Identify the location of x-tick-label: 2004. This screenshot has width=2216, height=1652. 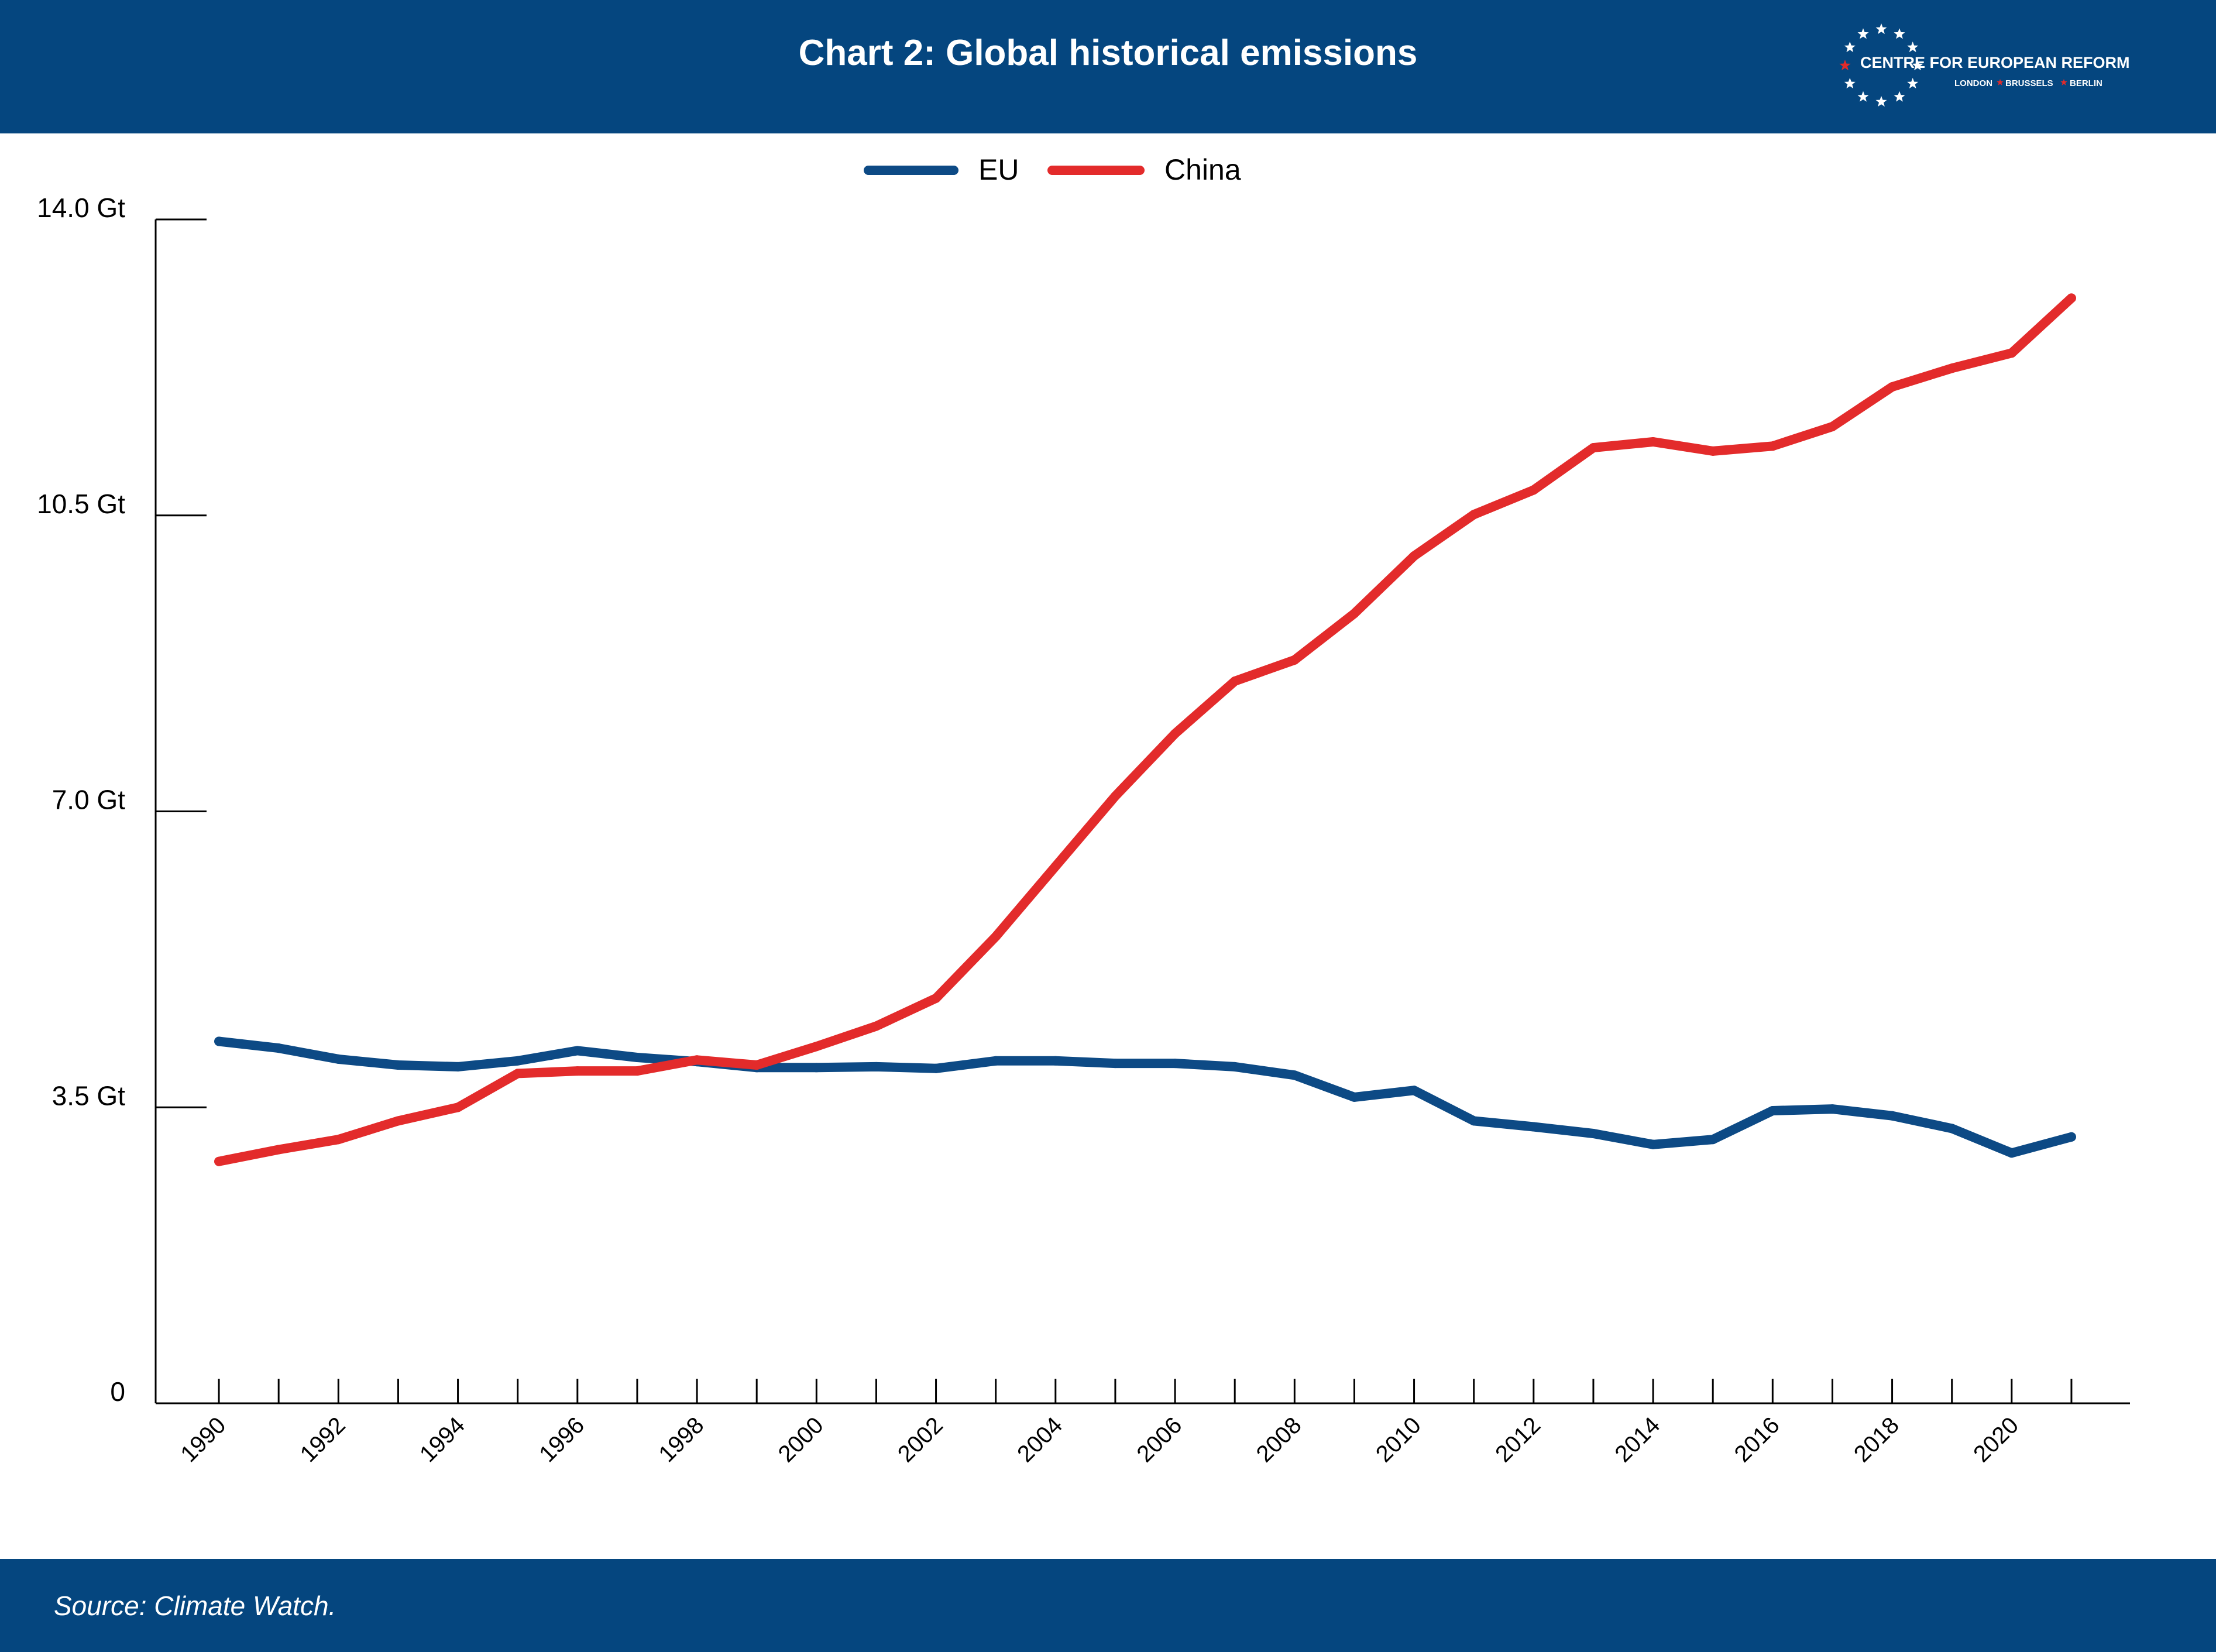
(1039, 1440).